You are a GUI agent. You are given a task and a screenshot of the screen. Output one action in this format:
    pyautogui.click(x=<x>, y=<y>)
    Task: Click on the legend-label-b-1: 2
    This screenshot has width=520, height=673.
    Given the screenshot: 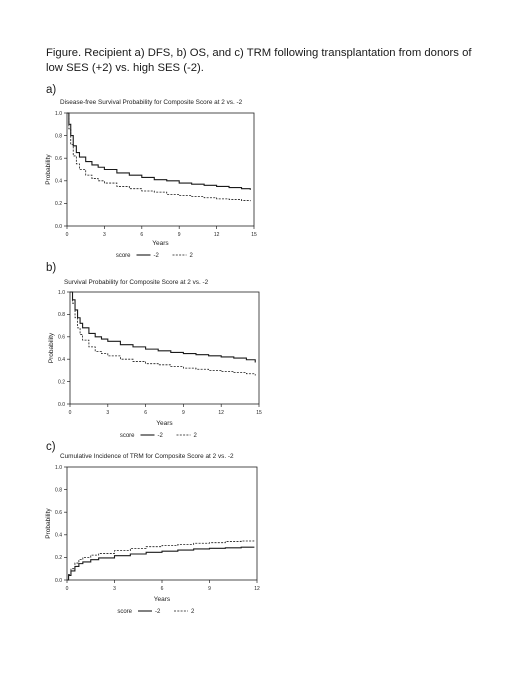 What is the action you would take?
    pyautogui.click(x=196, y=436)
    